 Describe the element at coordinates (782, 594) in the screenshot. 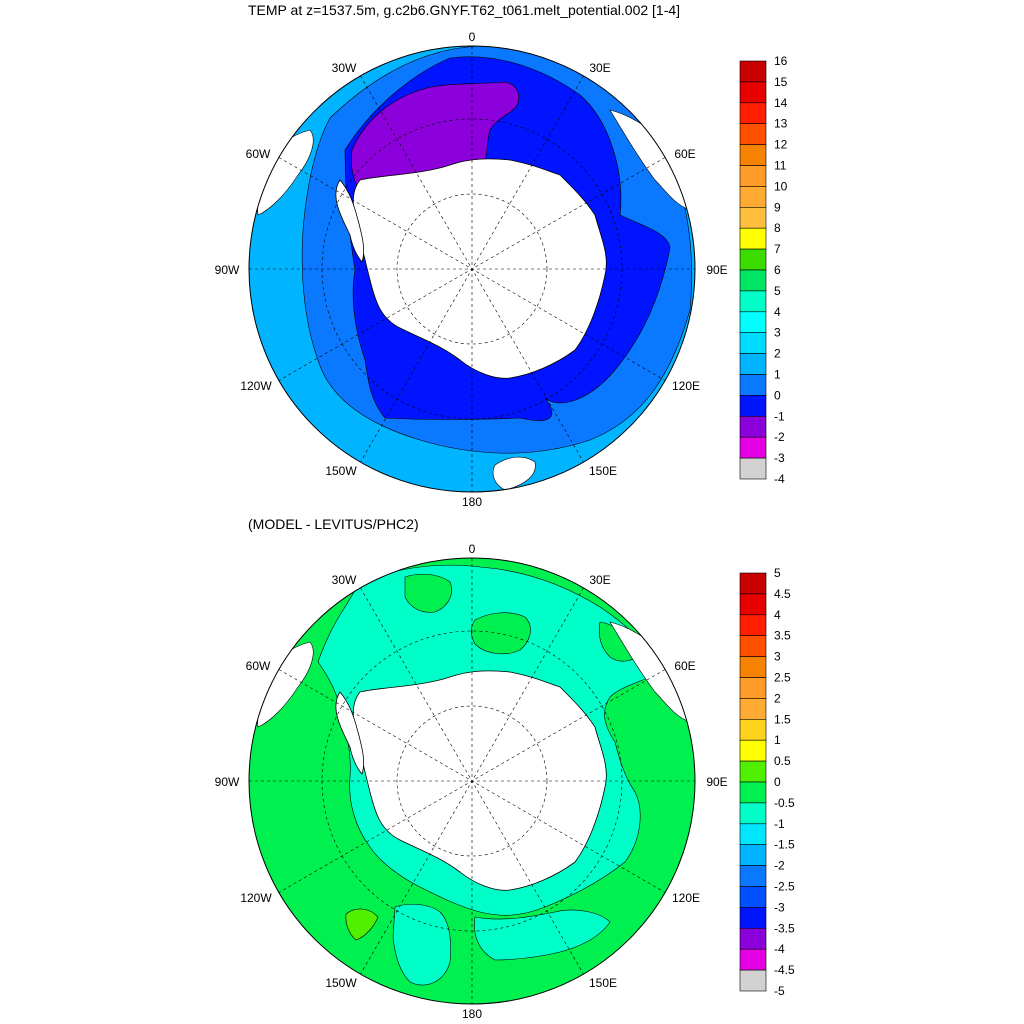

I see `colorbar-tick-label: 4.5` at that location.